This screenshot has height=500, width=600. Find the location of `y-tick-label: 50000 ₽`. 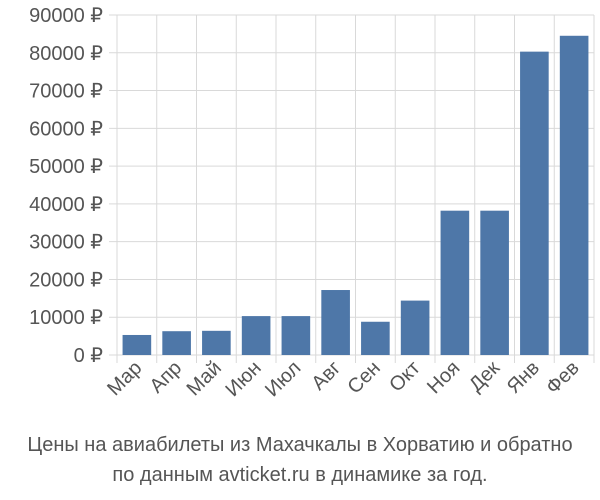

y-tick-label: 50000 ₽ is located at coordinates (66, 167).